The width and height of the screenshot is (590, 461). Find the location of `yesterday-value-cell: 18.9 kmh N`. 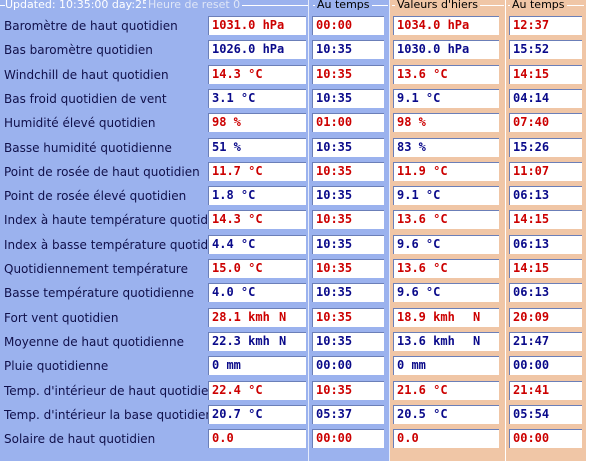

yesterday-value-cell: 18.9 kmh N is located at coordinates (446, 317).